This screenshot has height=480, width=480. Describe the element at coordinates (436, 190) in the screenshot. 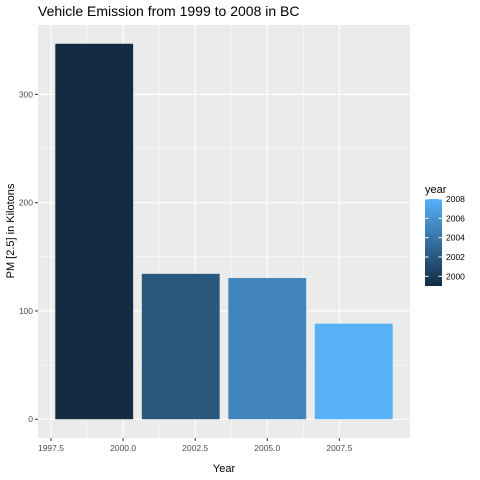

I see `legend-title: year` at that location.